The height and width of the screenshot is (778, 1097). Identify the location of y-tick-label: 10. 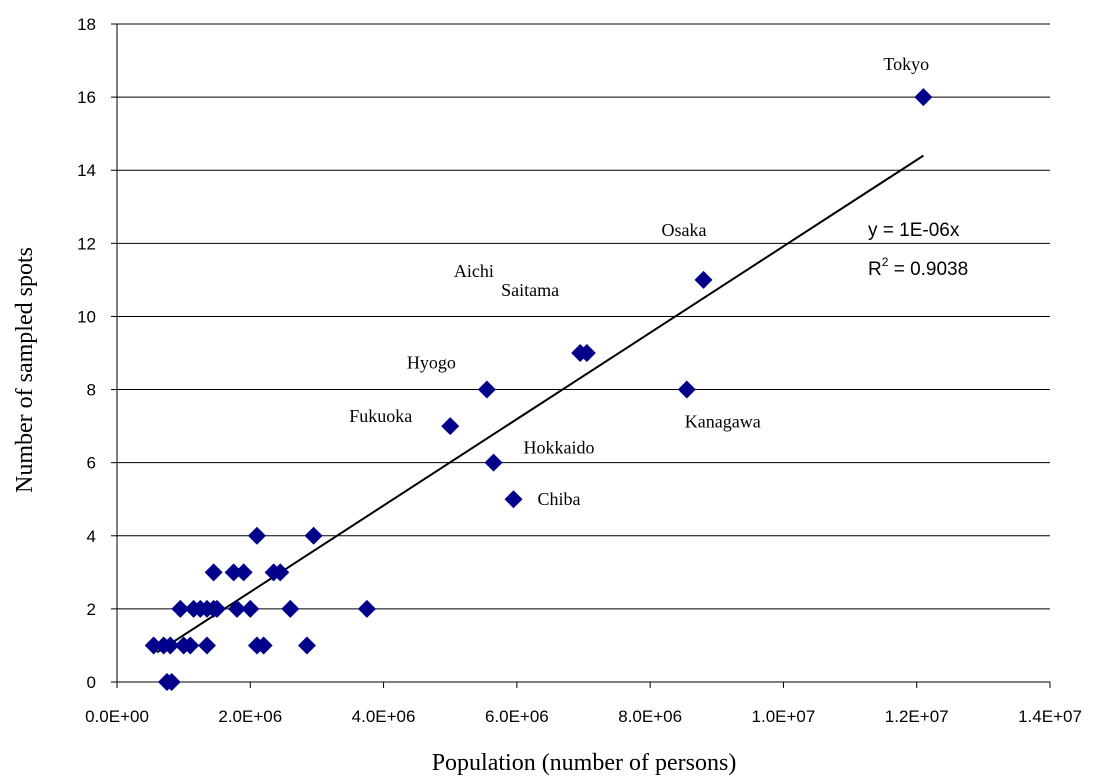
(86, 316).